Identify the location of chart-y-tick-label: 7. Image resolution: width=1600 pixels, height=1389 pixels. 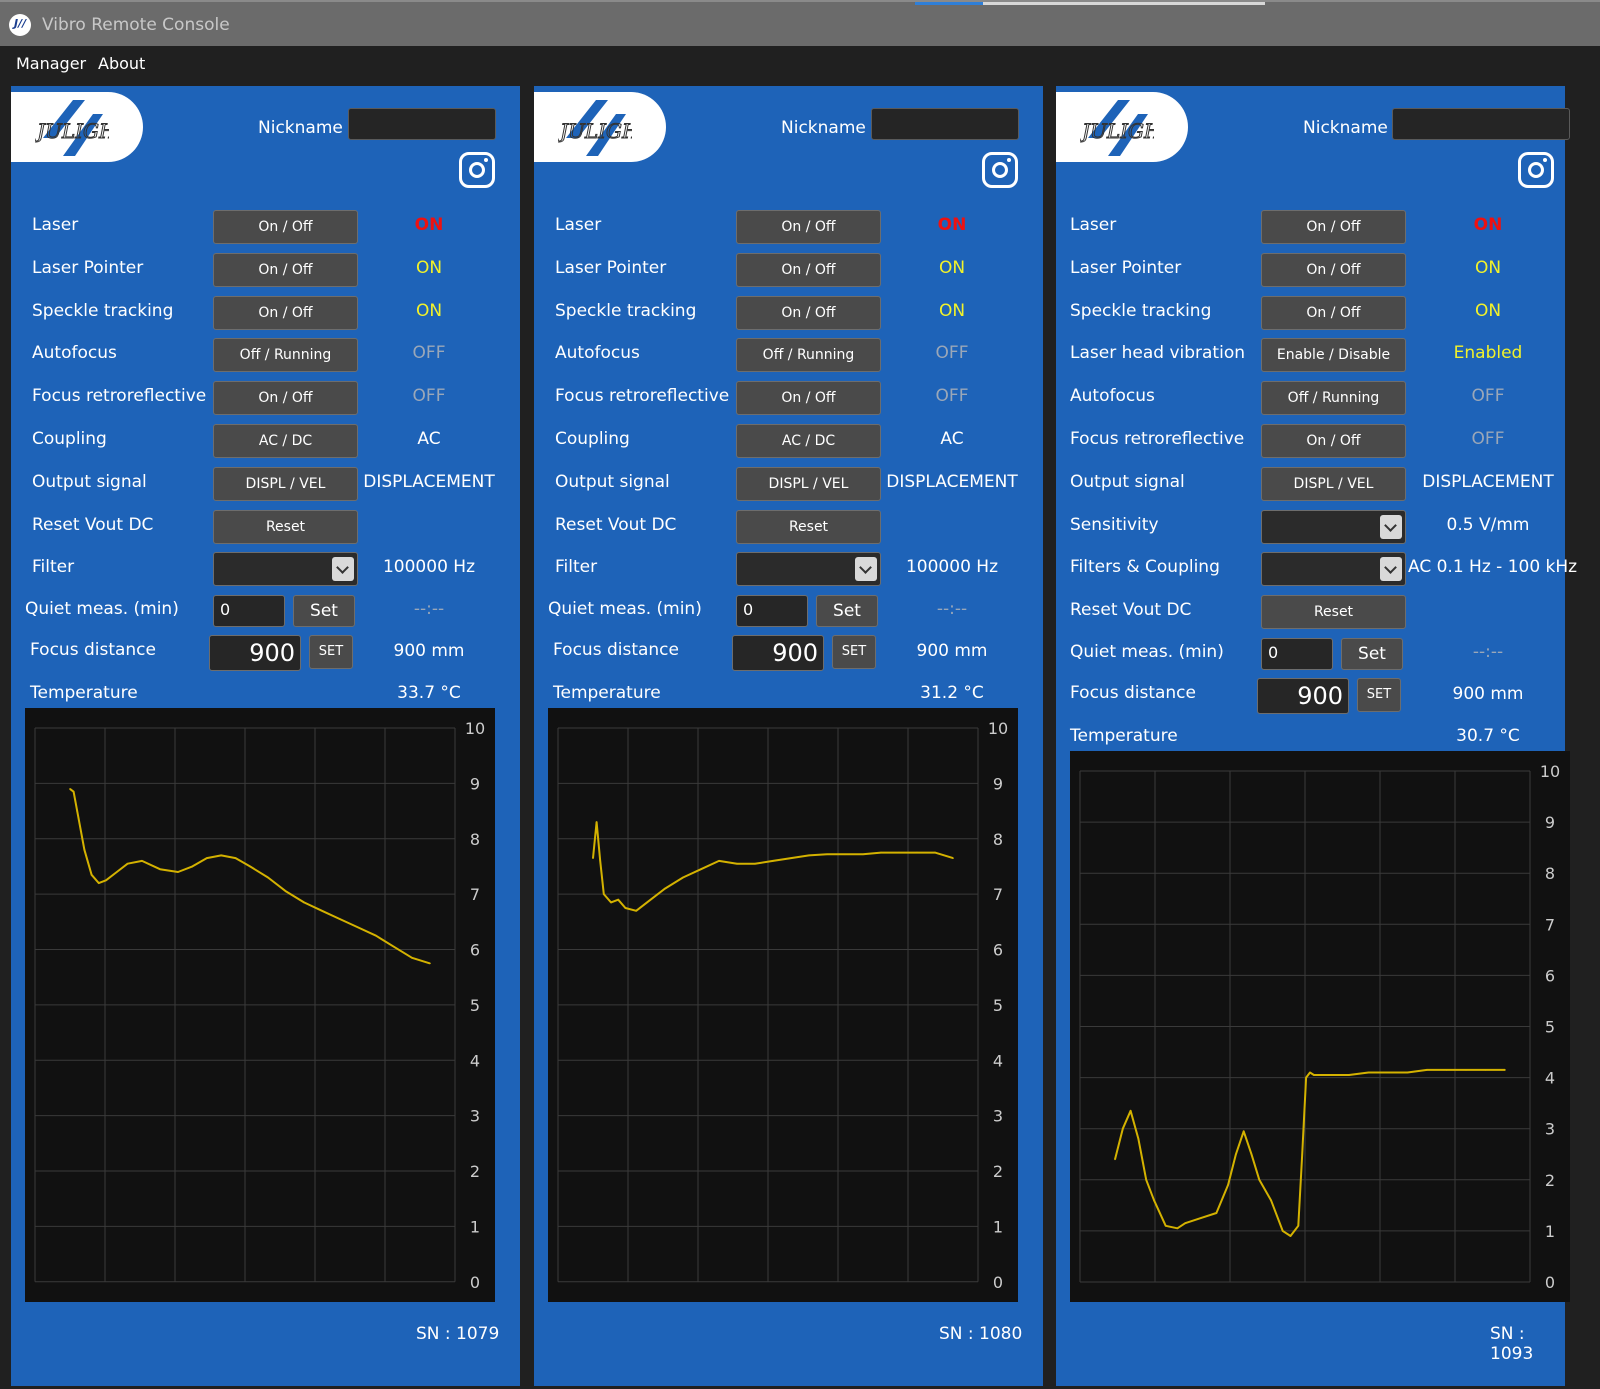
(475, 894).